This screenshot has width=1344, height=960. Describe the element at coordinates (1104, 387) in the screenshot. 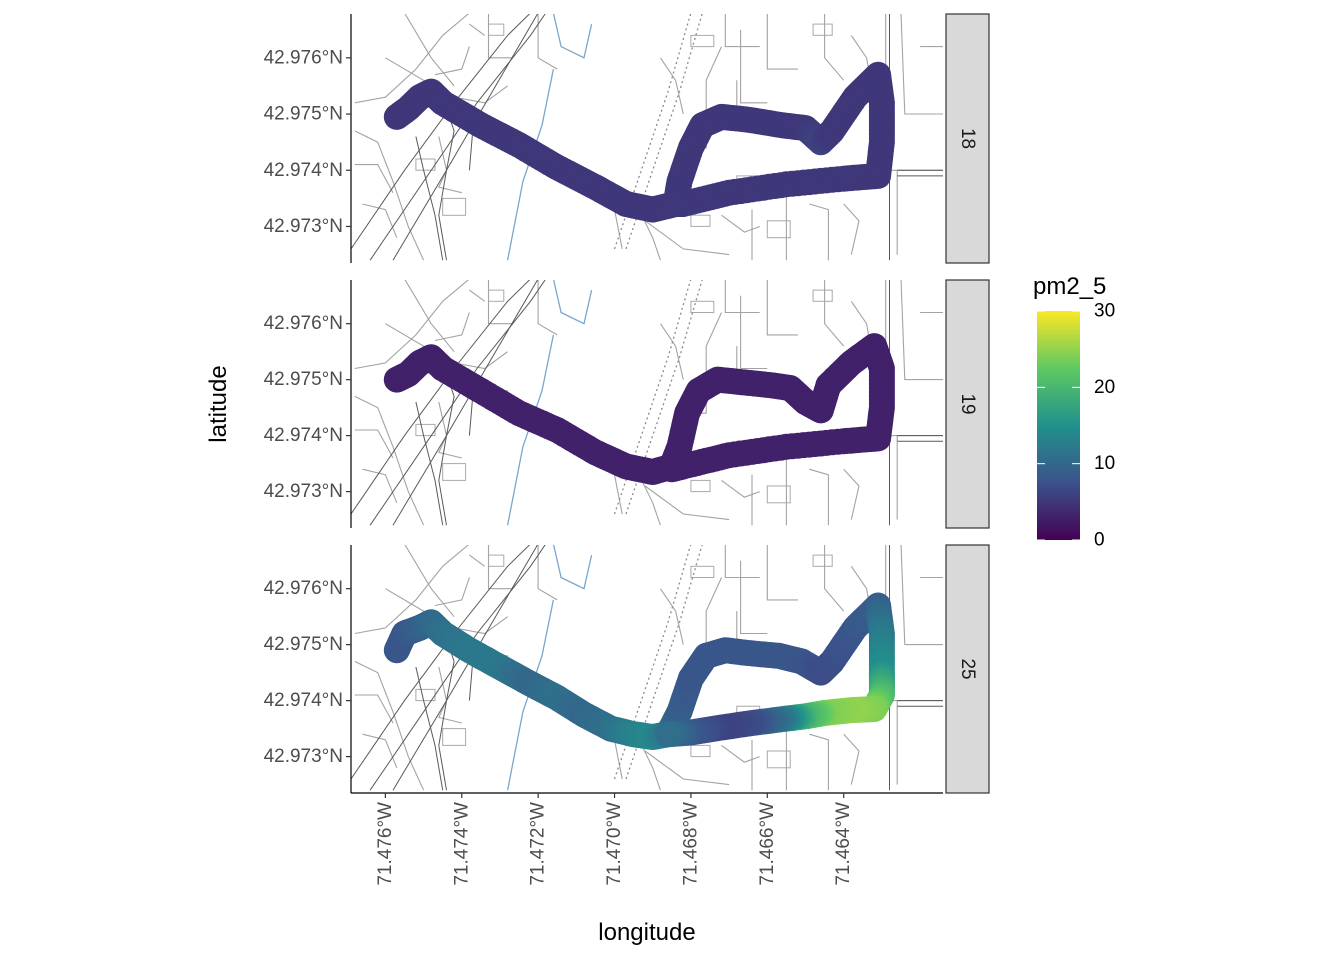

I see `colorbar-tick-label: 20` at that location.